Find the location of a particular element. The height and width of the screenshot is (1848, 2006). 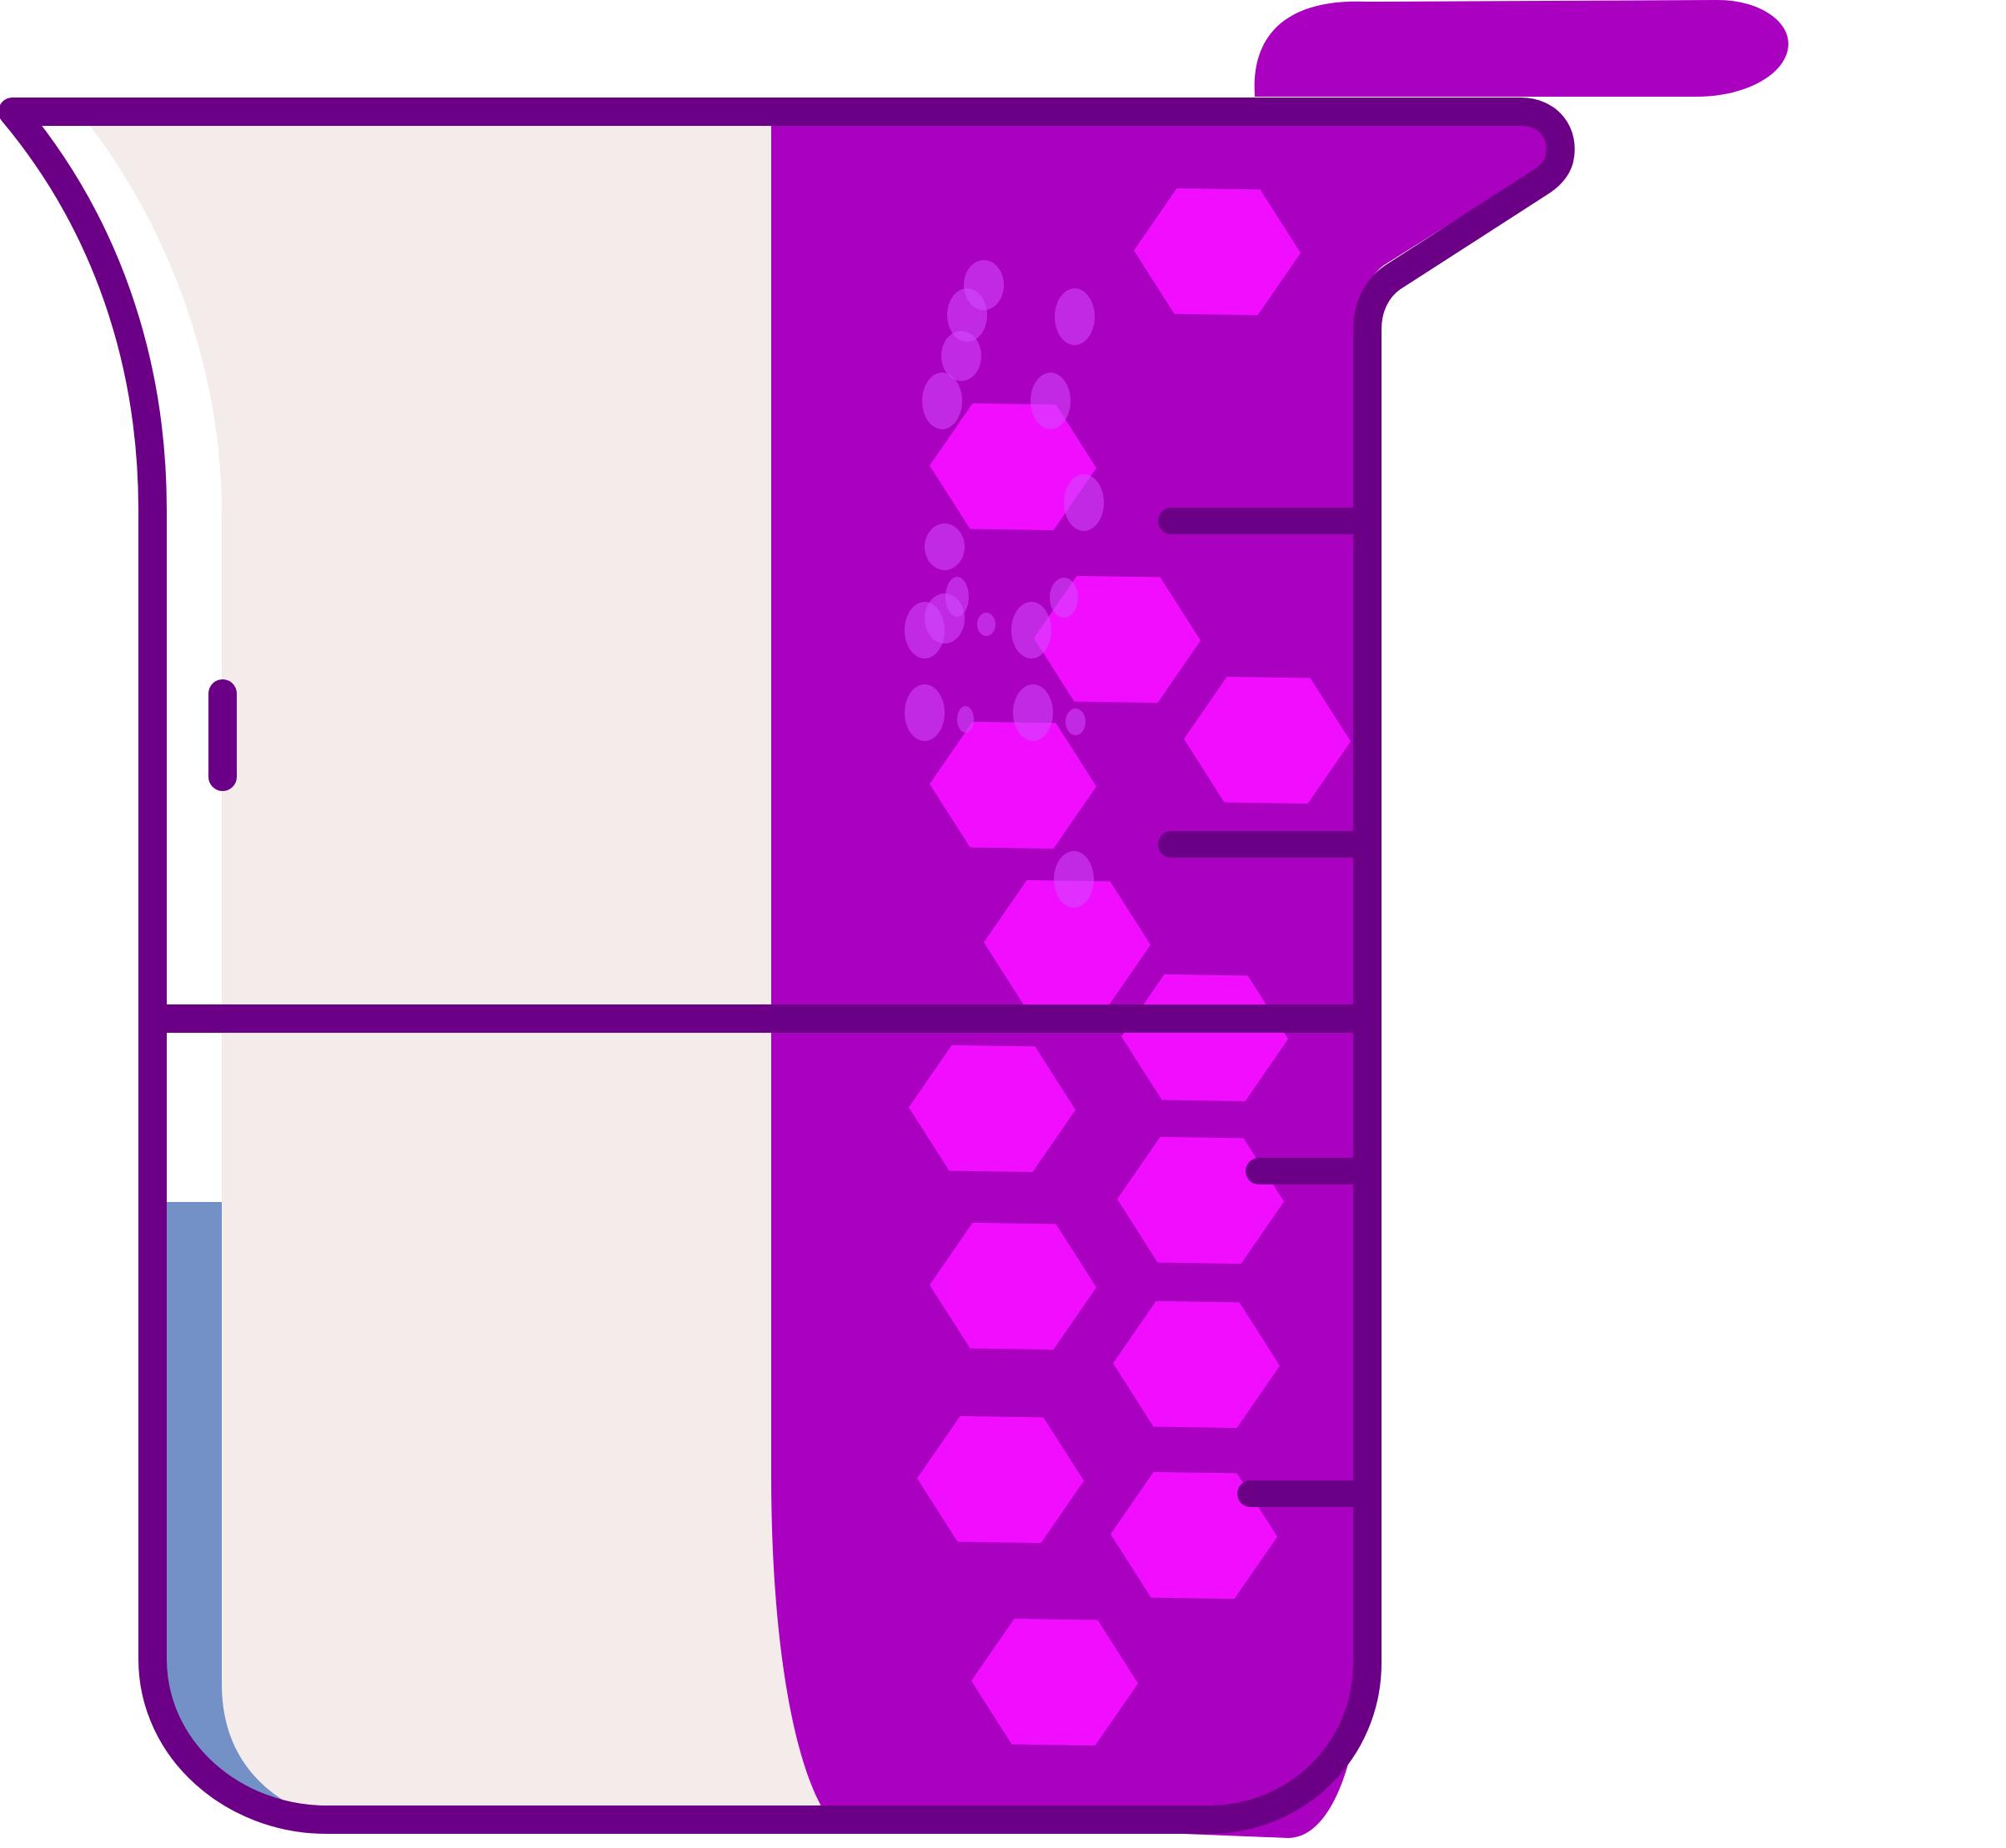

bubbles is located at coordinates (1004, 584).